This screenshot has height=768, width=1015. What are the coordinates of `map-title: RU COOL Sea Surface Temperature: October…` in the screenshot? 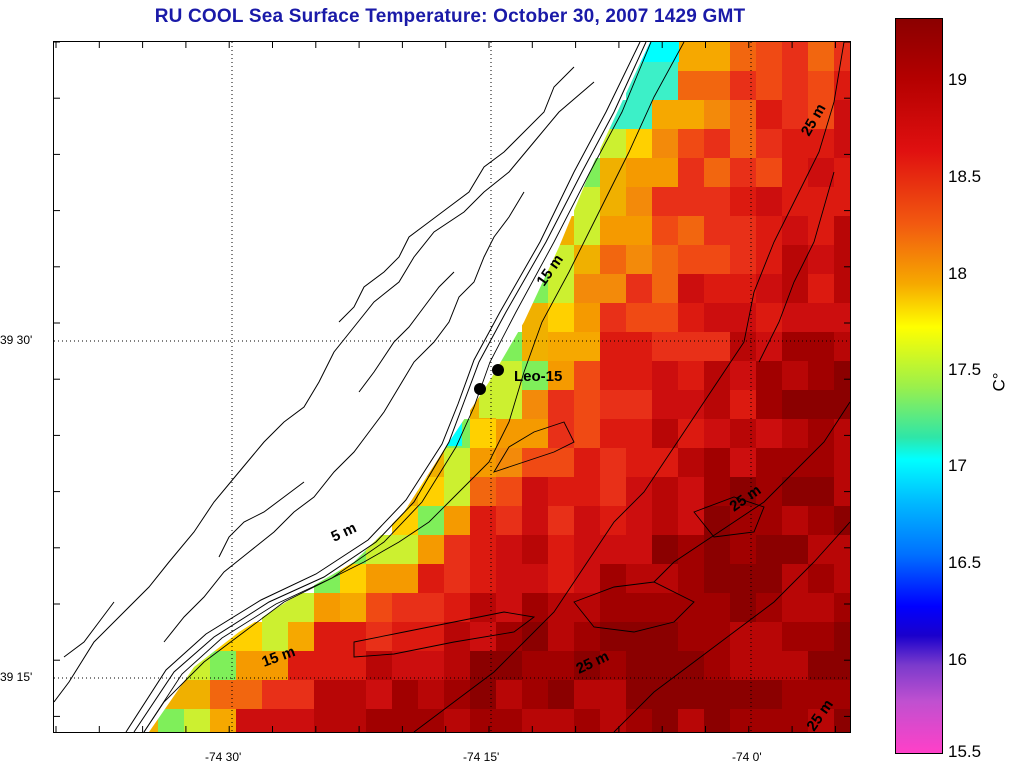 It's located at (450, 16).